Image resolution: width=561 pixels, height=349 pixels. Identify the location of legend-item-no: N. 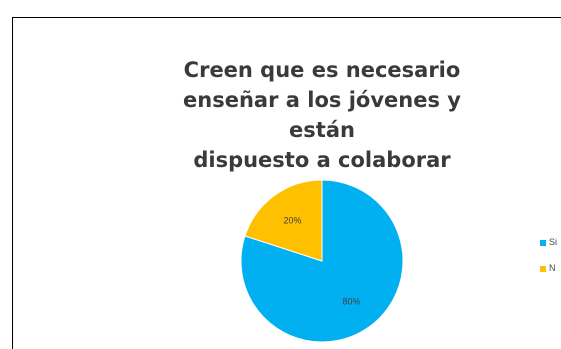
(548, 268).